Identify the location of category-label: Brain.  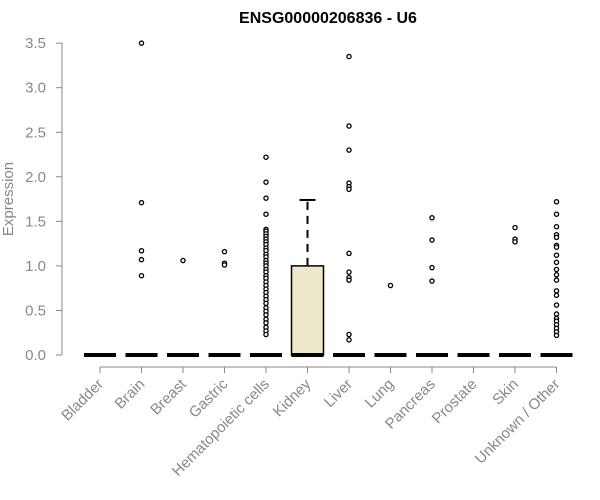
(130, 394).